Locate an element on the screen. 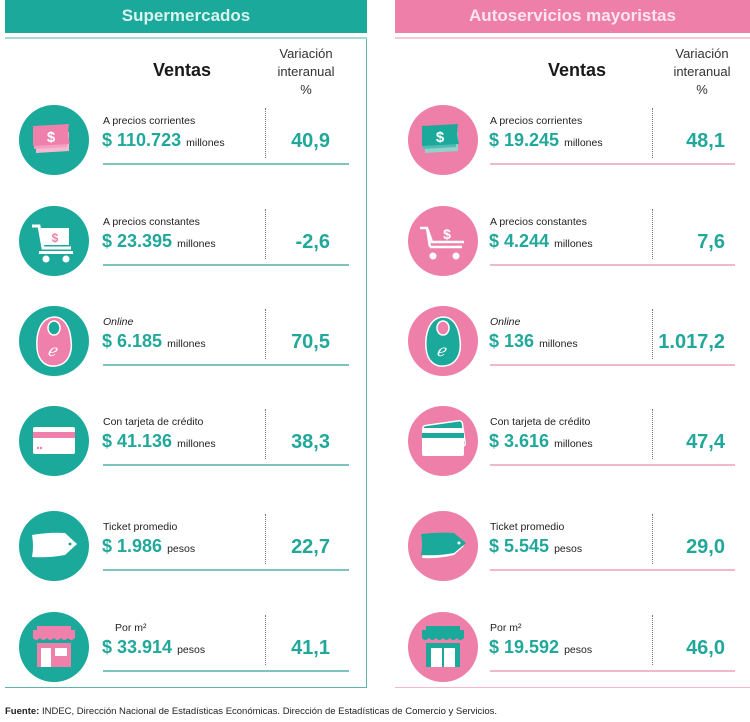  metric-amount: $ 23.395 millones is located at coordinates (159, 241).